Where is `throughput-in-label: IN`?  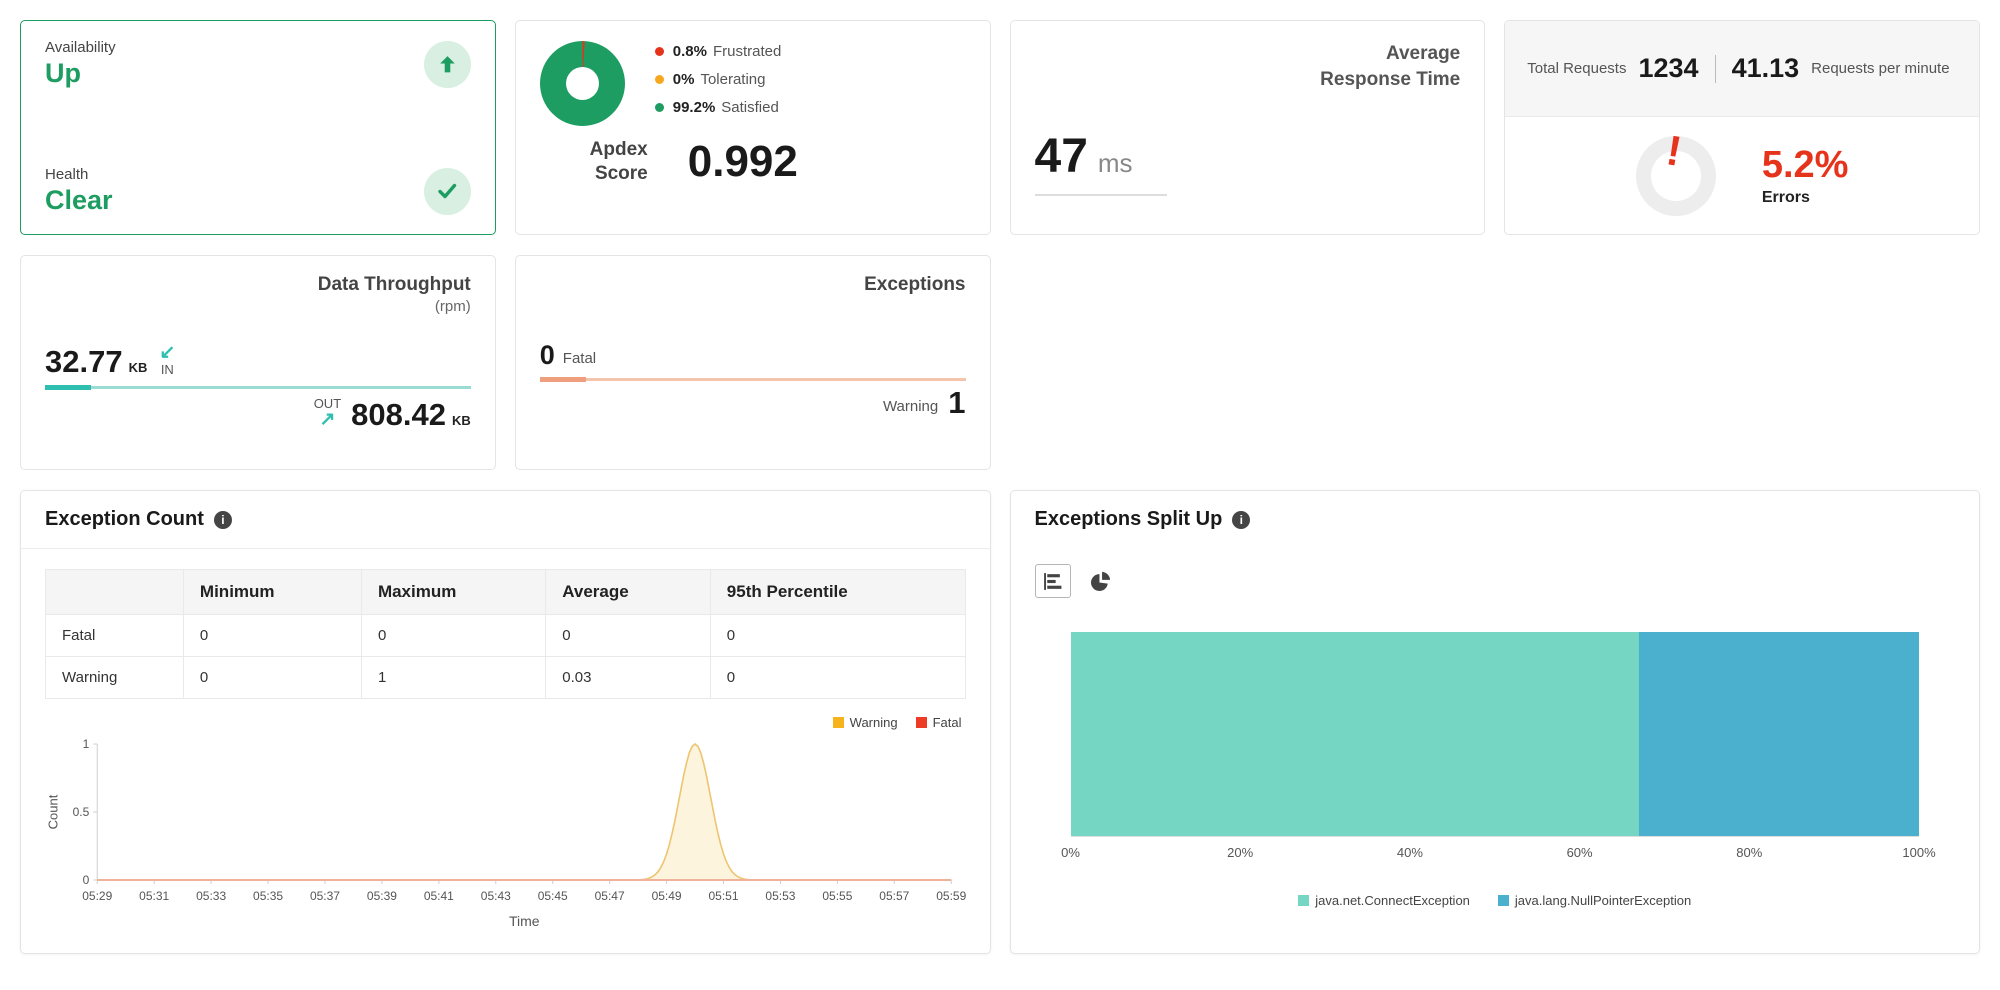
throughput-in-label: IN is located at coordinates (167, 369).